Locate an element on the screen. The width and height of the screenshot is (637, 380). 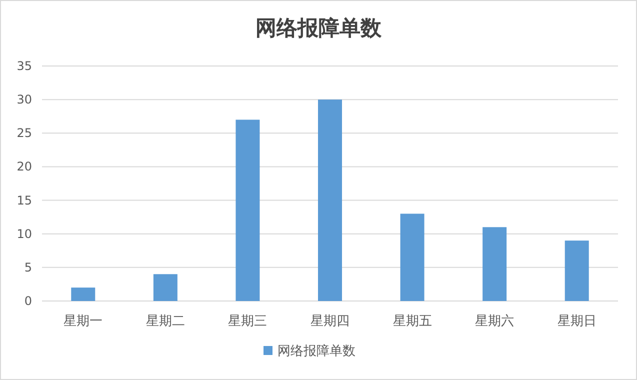
y-tick-label: 20 is located at coordinates (24, 167).